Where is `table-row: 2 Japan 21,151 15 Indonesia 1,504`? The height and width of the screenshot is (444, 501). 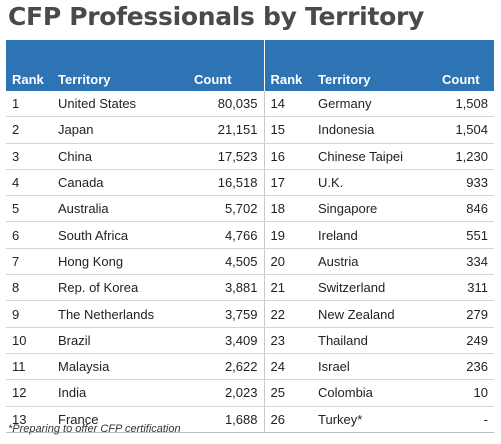
table-row: 2 Japan 21,151 15 Indonesia 1,504 is located at coordinates (250, 130).